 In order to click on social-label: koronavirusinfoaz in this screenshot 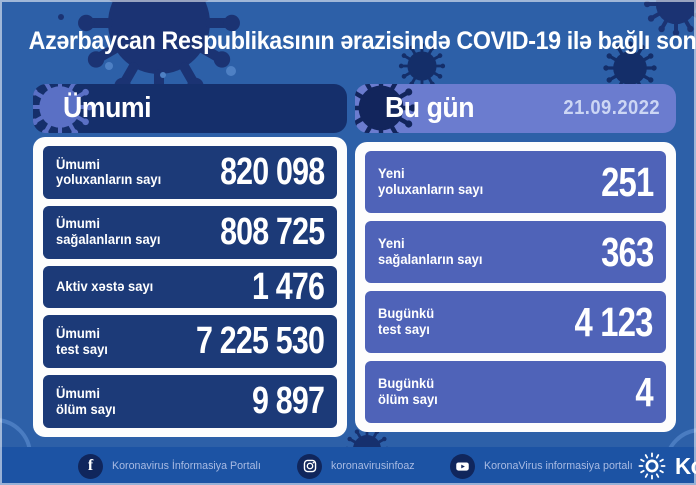, I will do `click(373, 466)`.